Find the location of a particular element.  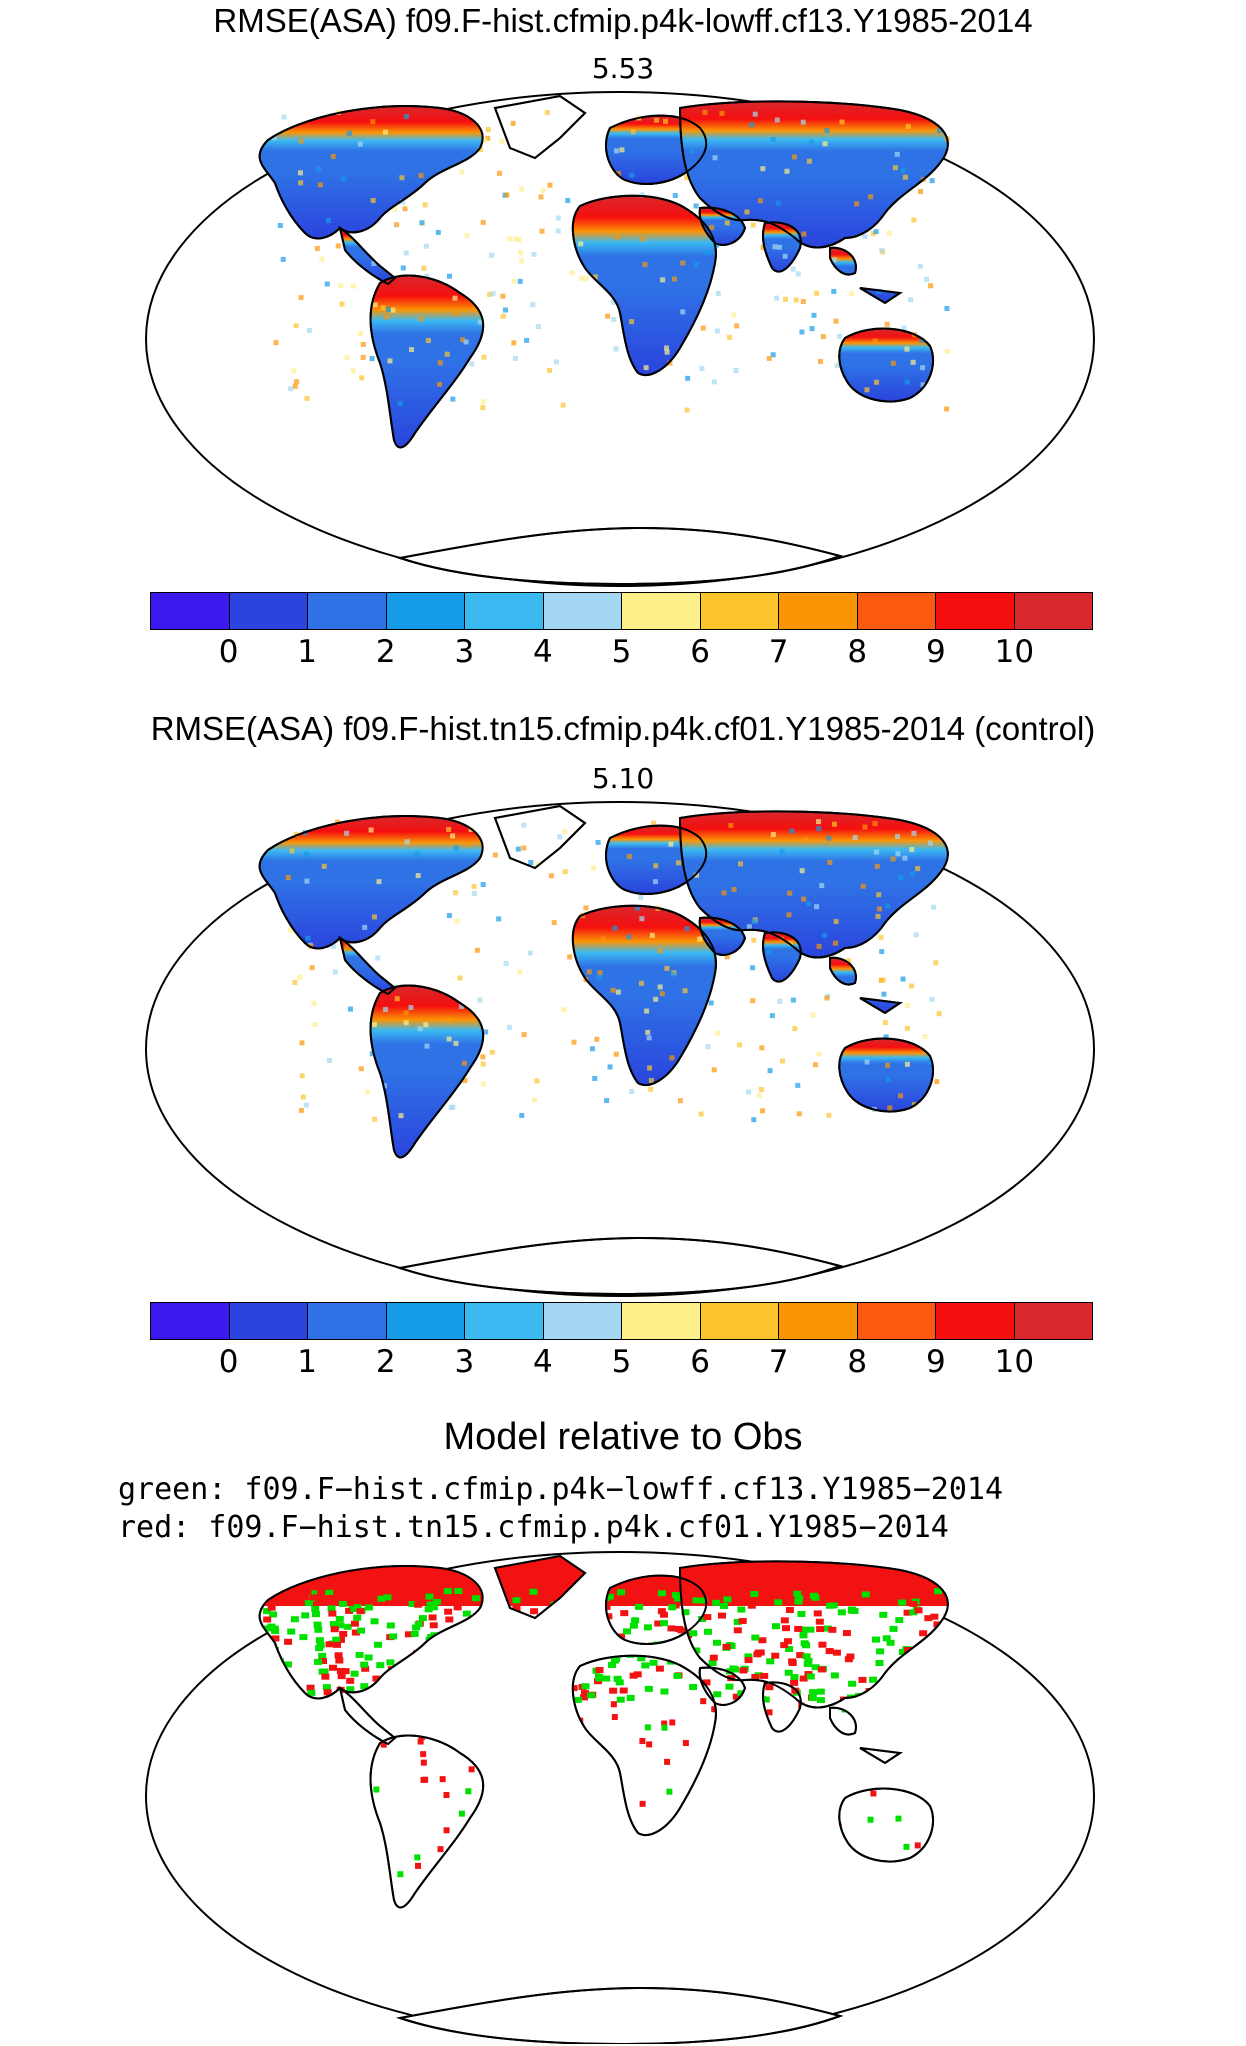

panel1-value: 5.53 is located at coordinates (623, 68).